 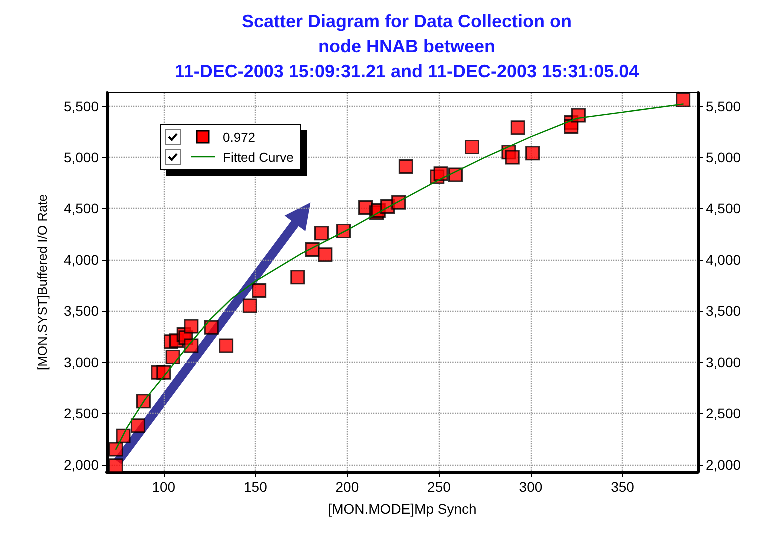 I want to click on y-tick-label: 2,500, so click(x=82, y=414).